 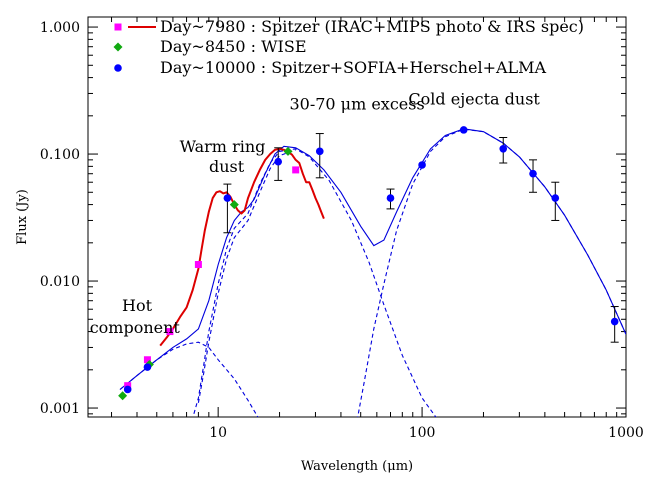 I want to click on legend-square-symbol, so click(x=118, y=27).